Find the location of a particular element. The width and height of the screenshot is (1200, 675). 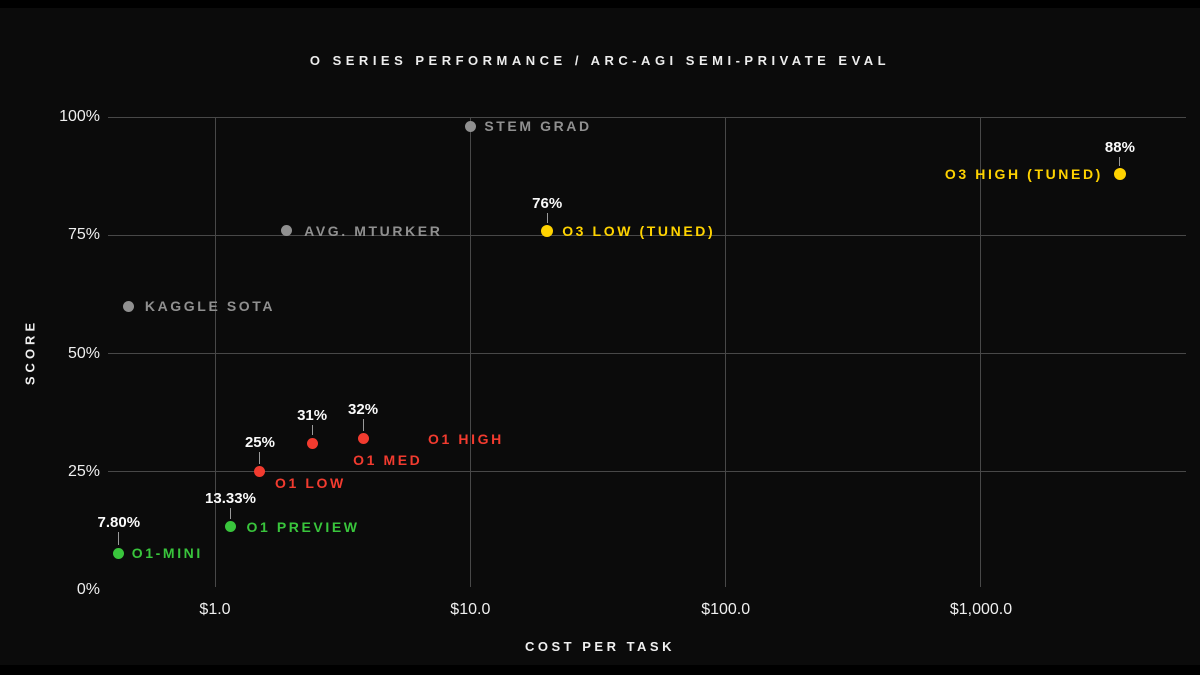

o3-high-tuned-label: O3 HIGH (TUNED) is located at coordinates (1023, 173).